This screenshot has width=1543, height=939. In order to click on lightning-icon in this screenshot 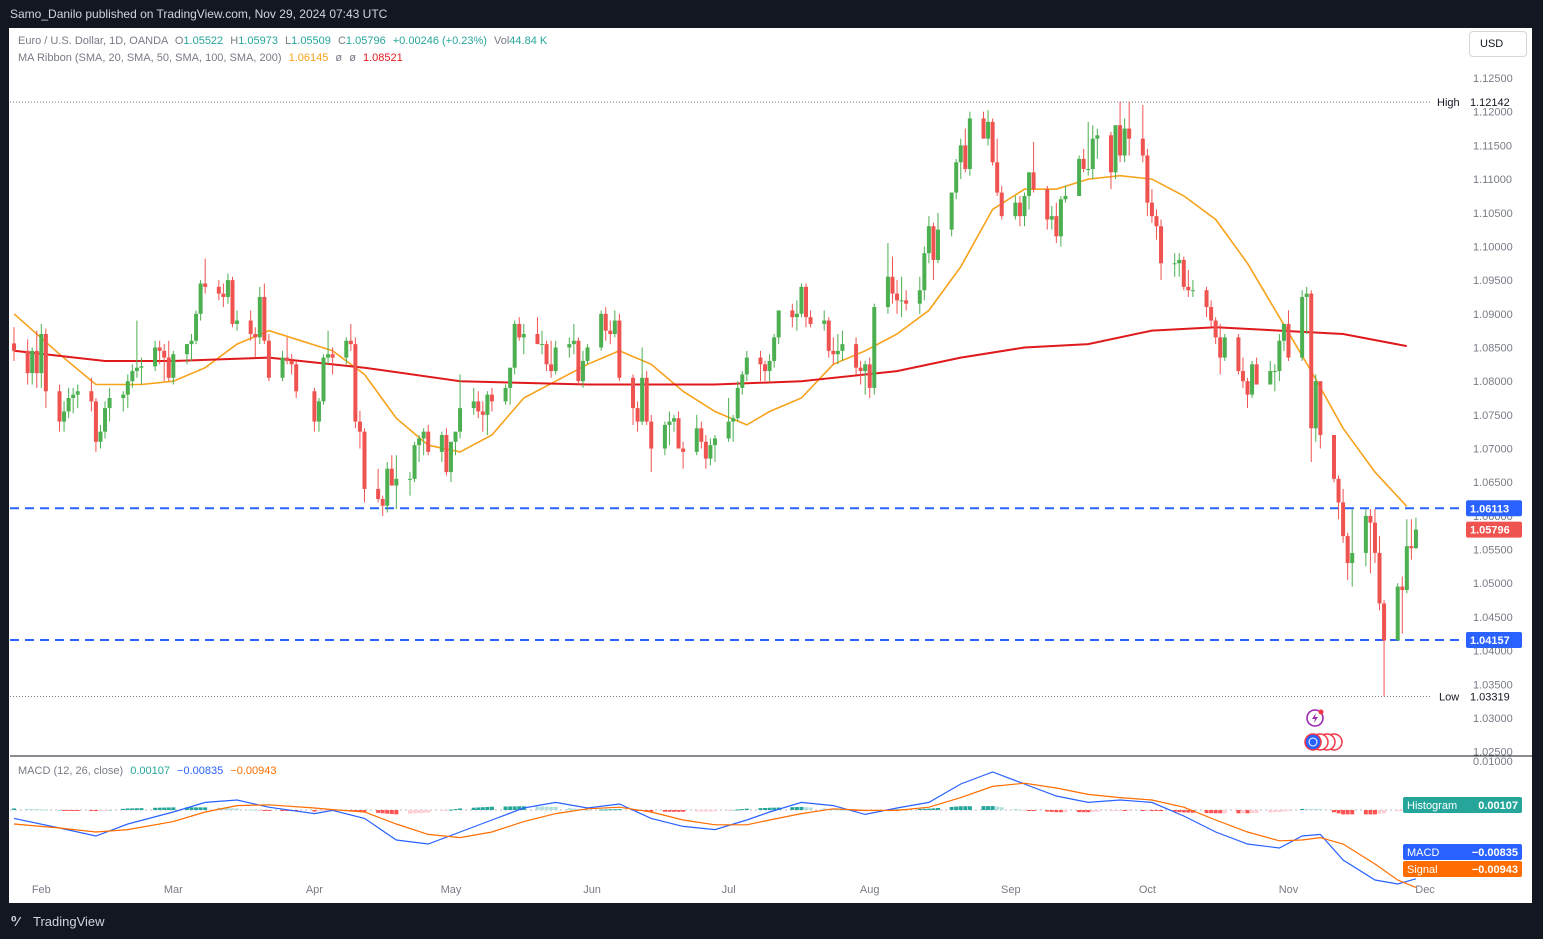, I will do `click(1315, 718)`.